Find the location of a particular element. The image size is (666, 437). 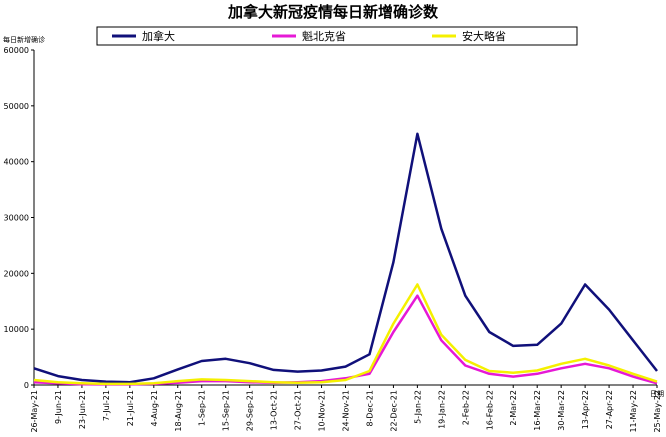

x-tick-label: 24-Nov-21 is located at coordinates (346, 411).